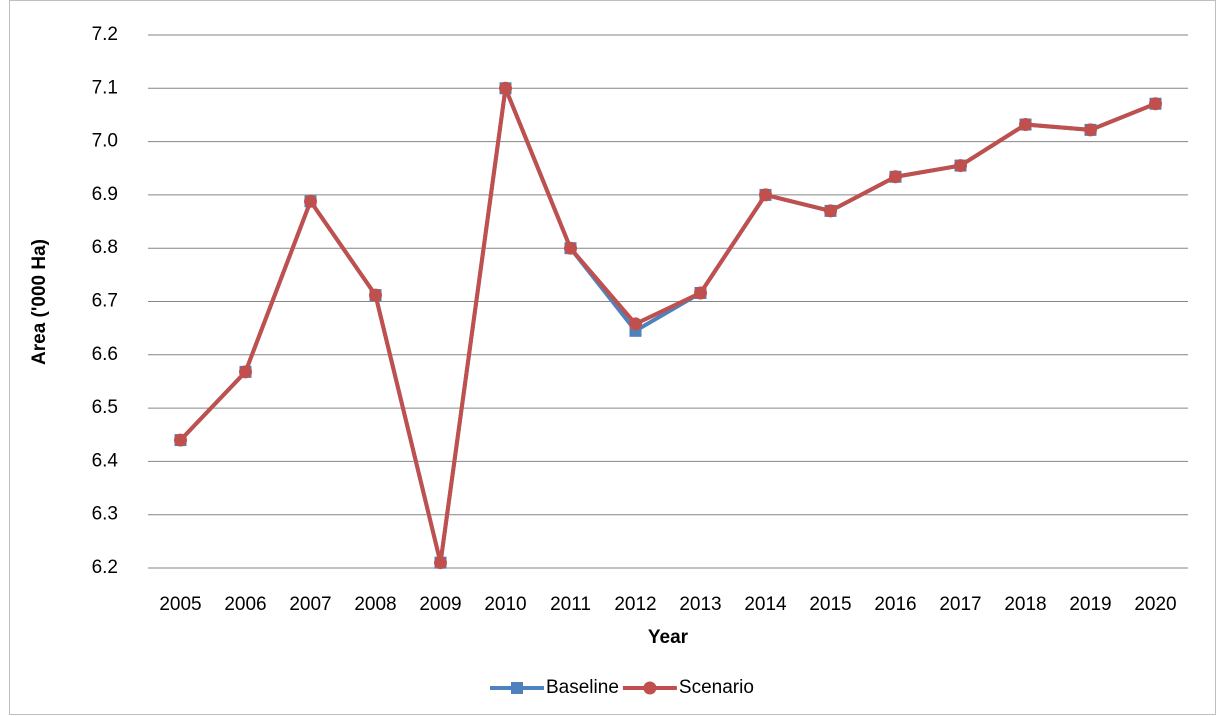 This screenshot has height=716, width=1216. I want to click on y-tick-label: 7.1, so click(105, 87).